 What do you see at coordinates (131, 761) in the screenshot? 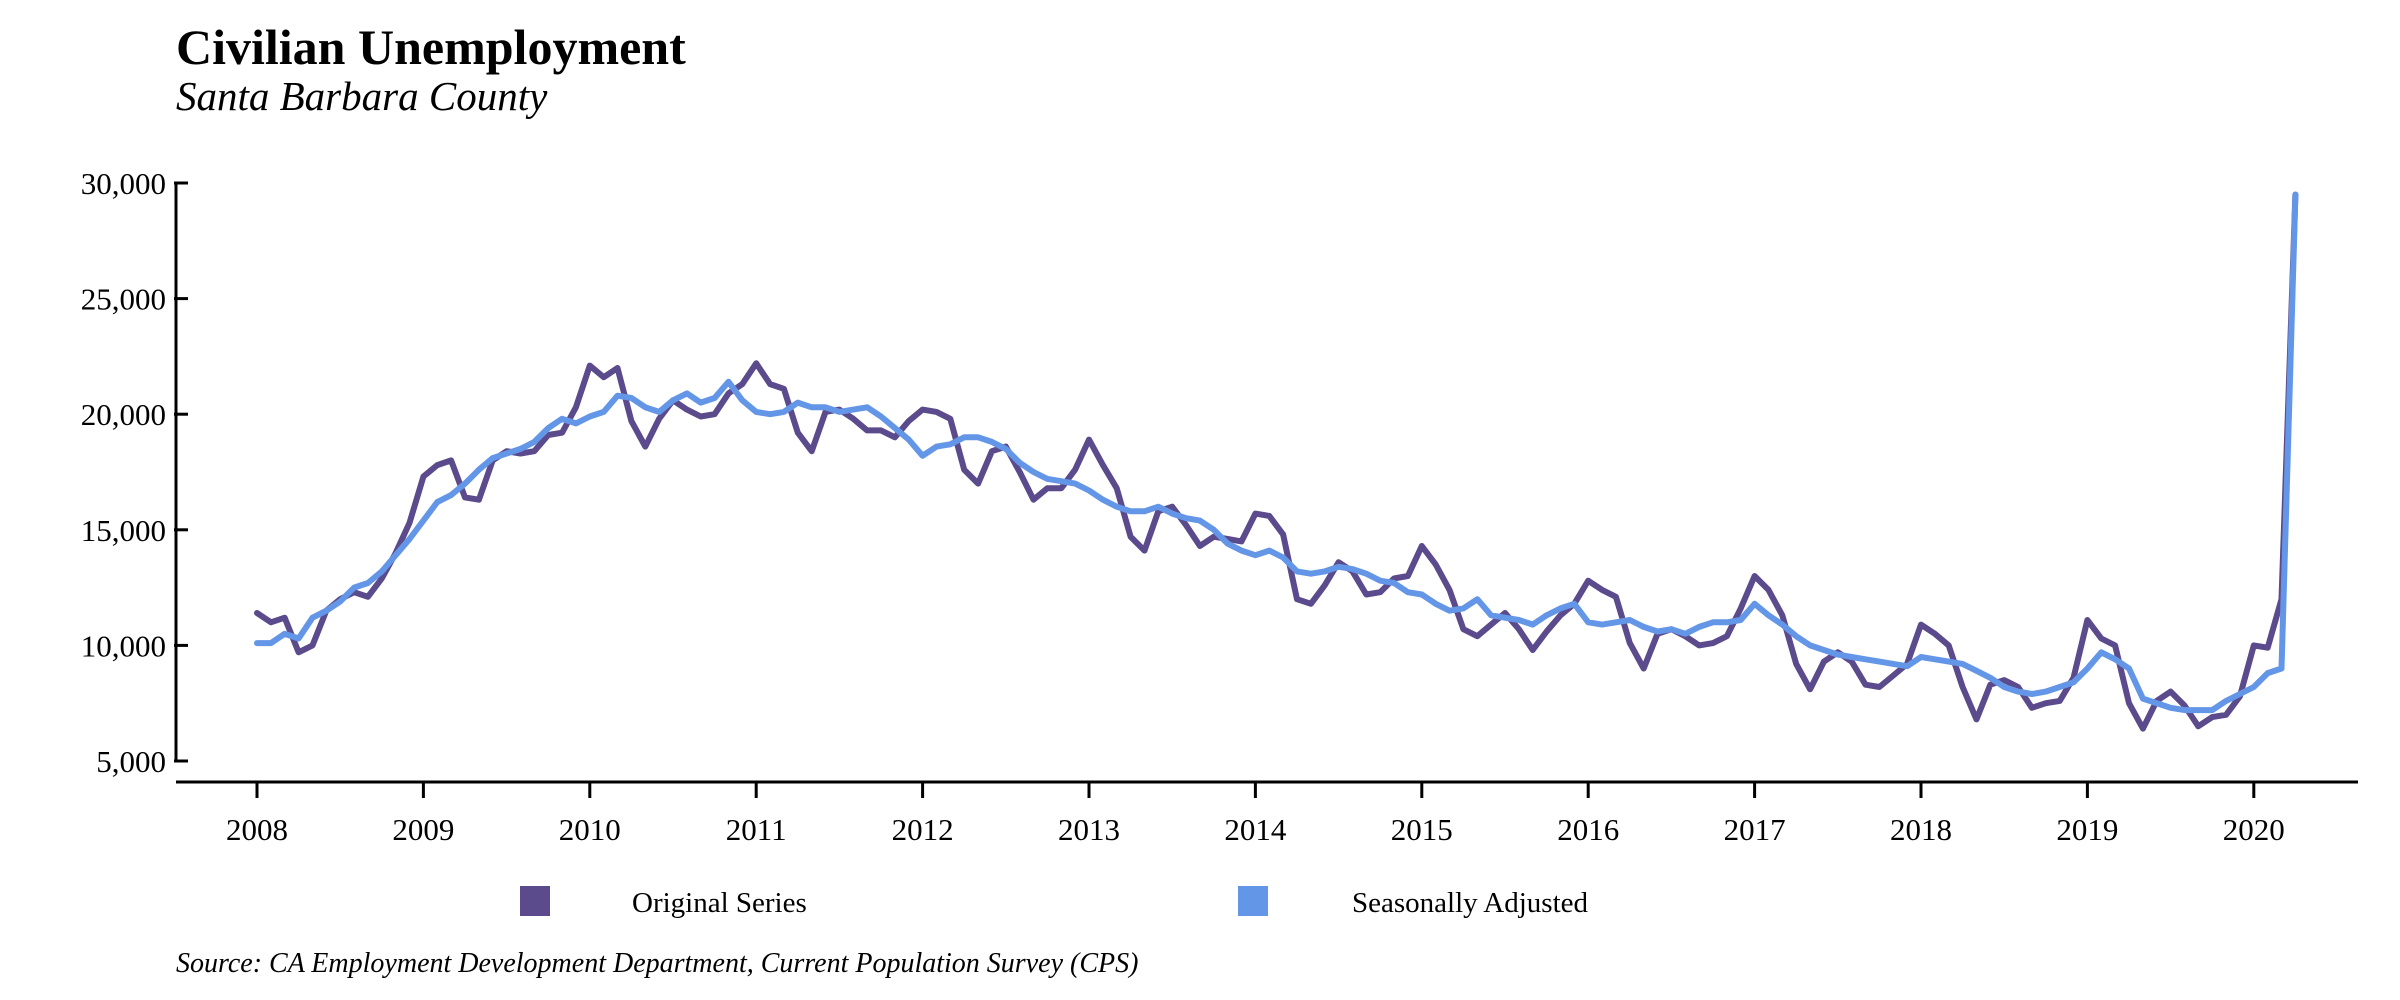
I see `y-tick-label: 5,000` at bounding box center [131, 761].